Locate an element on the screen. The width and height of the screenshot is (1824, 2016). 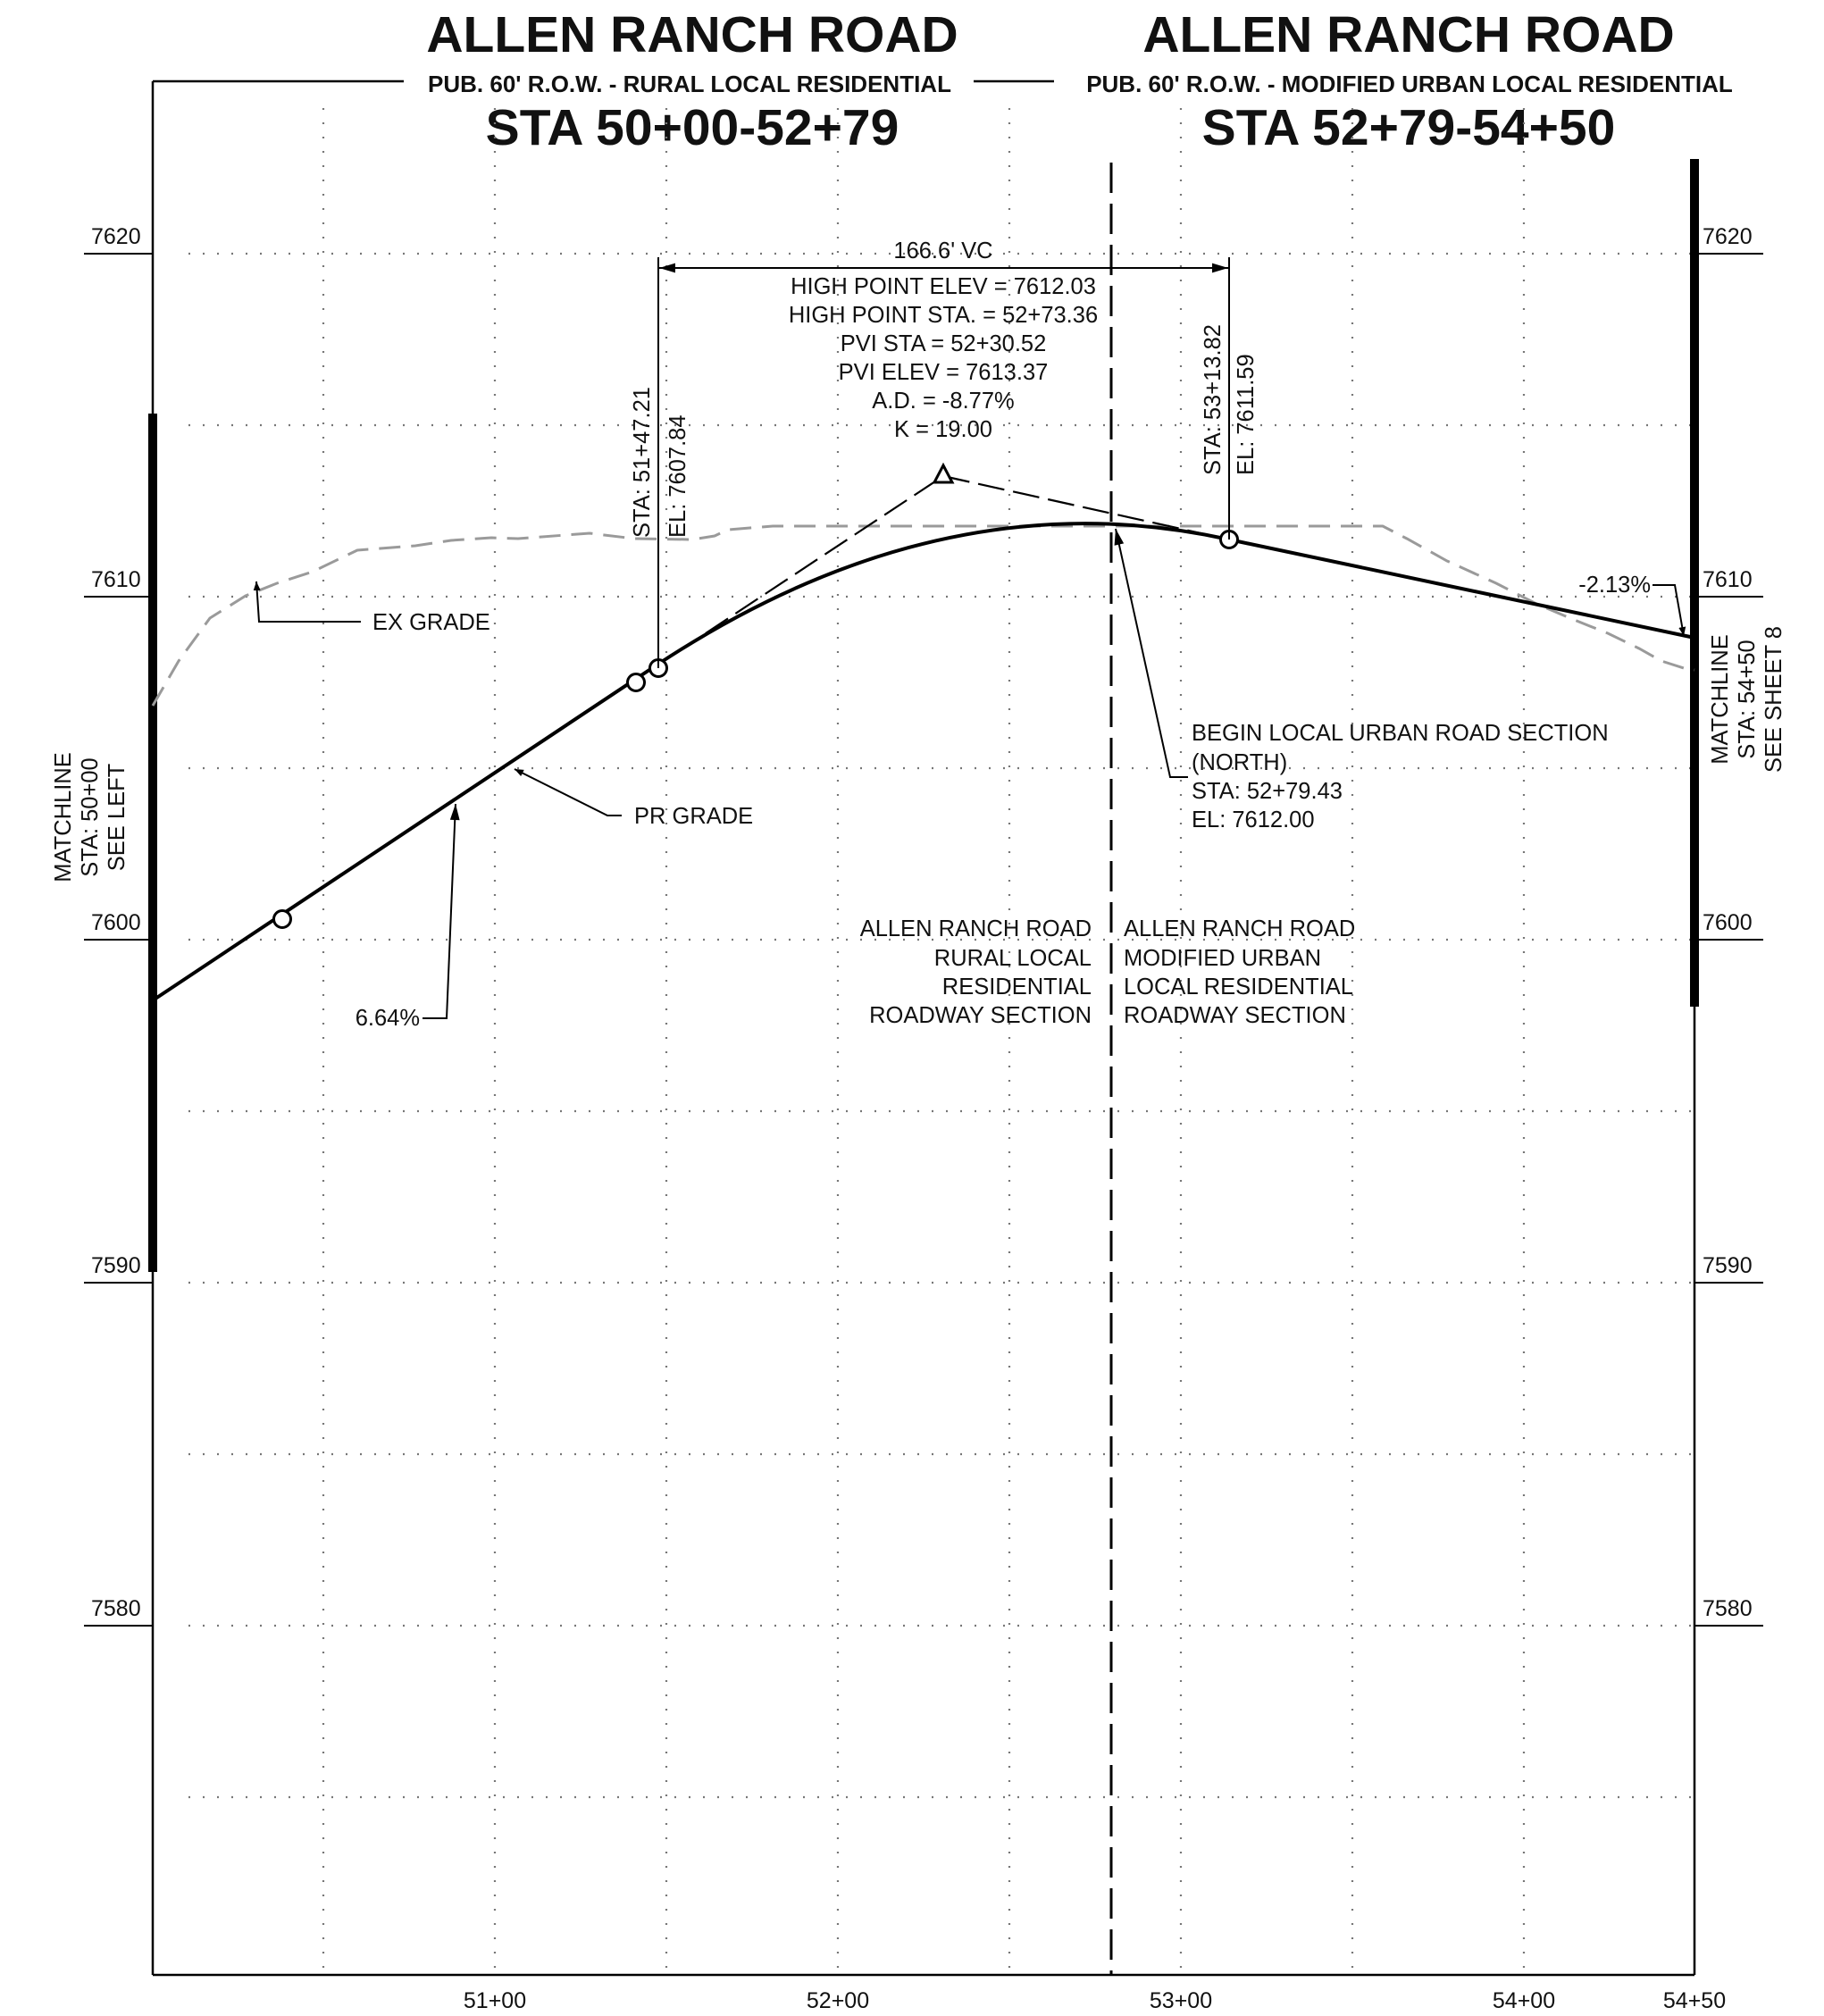
matchline-right-label: MATCHLINE STA: 54+50 SEE SHEET 8 is located at coordinates (1747, 699).